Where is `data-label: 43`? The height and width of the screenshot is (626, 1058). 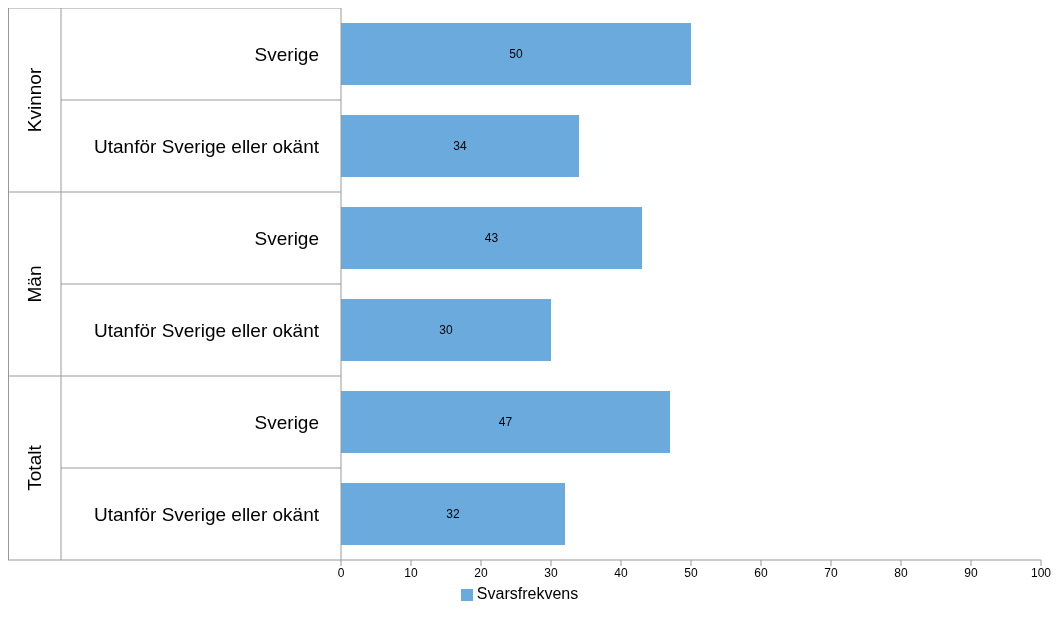 data-label: 43 is located at coordinates (491, 238).